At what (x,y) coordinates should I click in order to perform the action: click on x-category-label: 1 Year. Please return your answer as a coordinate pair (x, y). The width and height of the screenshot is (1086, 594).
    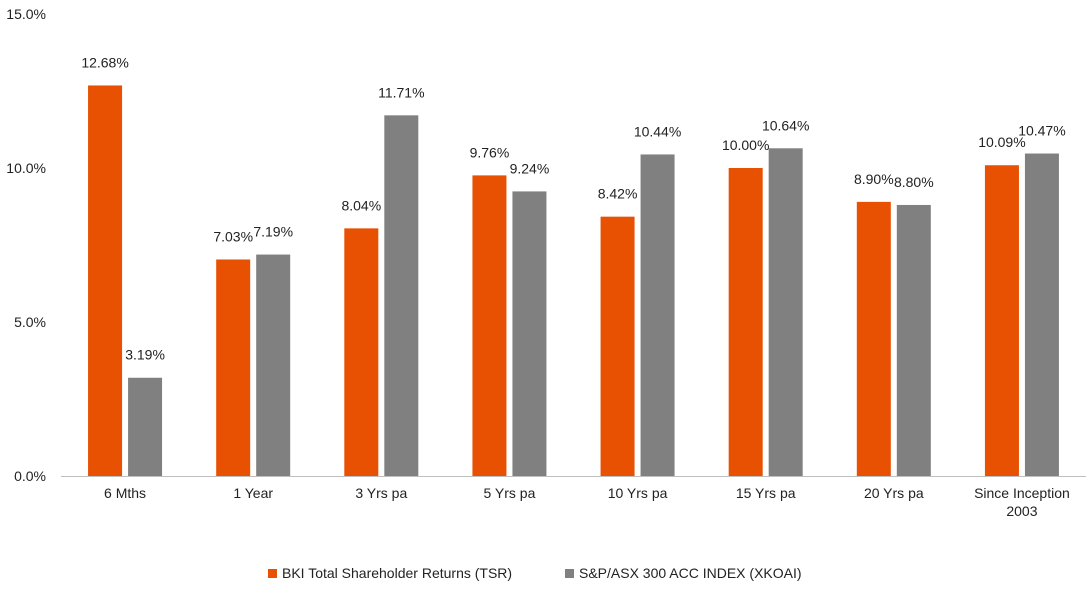
    Looking at the image, I should click on (253, 493).